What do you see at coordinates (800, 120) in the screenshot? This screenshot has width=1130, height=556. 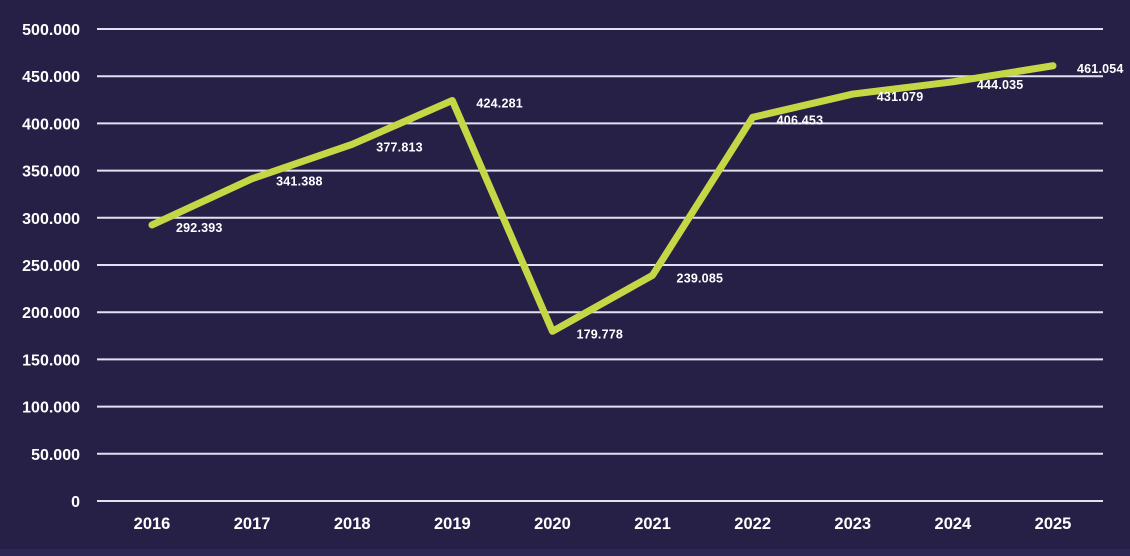 I see `data-point-label: 406.453` at bounding box center [800, 120].